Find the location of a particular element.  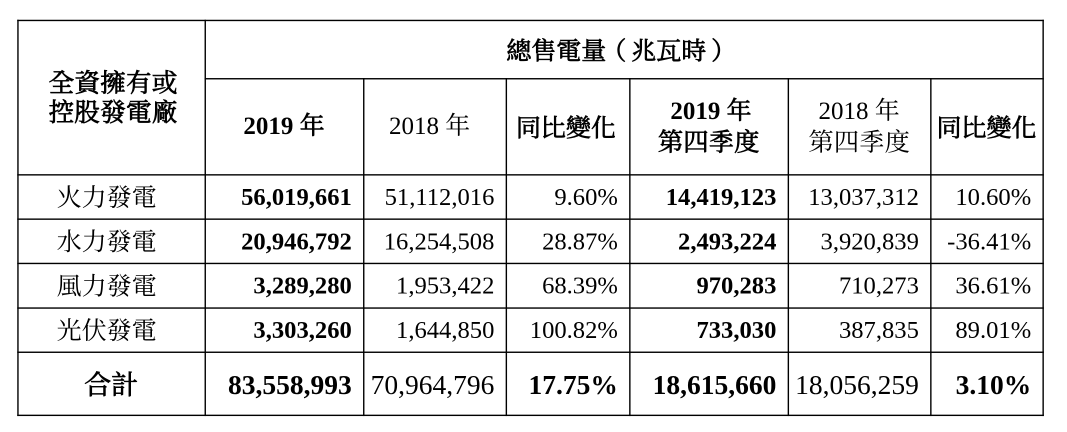

svg-text: 56,019,661 is located at coordinates (296, 197).